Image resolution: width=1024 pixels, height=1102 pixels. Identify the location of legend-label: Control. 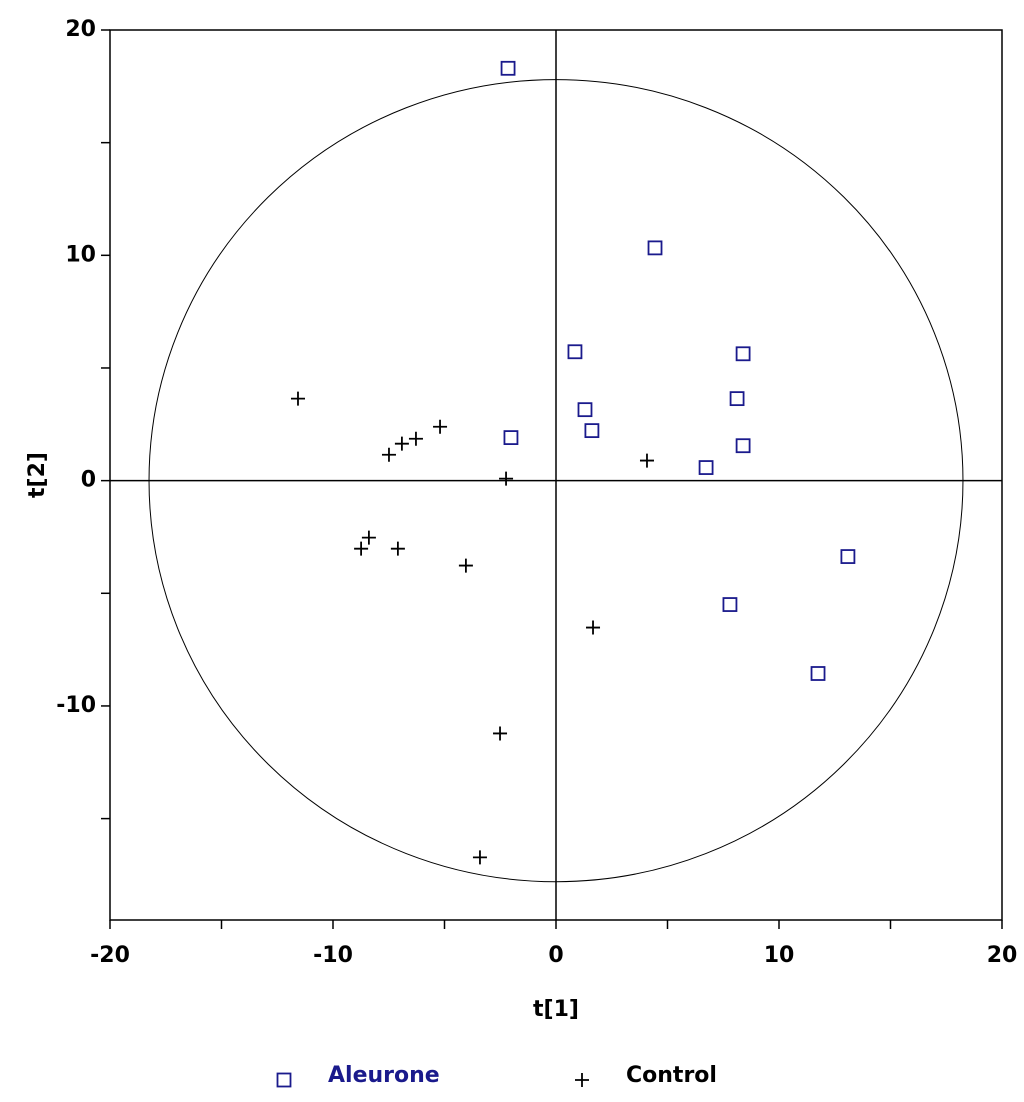
(671, 1075).